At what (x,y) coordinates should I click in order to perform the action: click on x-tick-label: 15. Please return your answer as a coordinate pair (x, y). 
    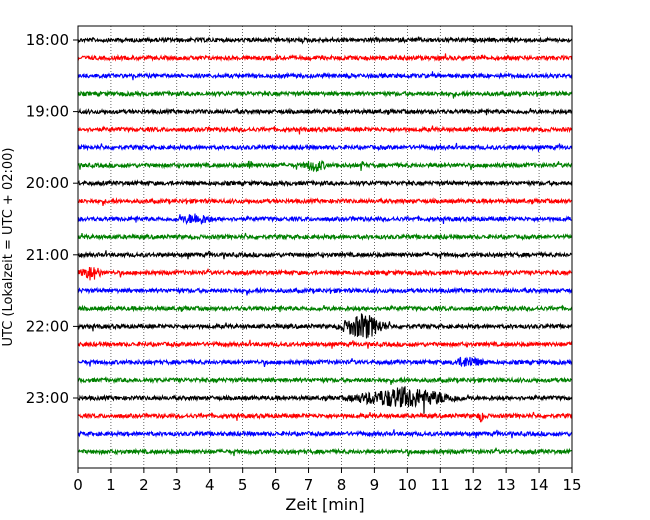
    Looking at the image, I should click on (571, 485).